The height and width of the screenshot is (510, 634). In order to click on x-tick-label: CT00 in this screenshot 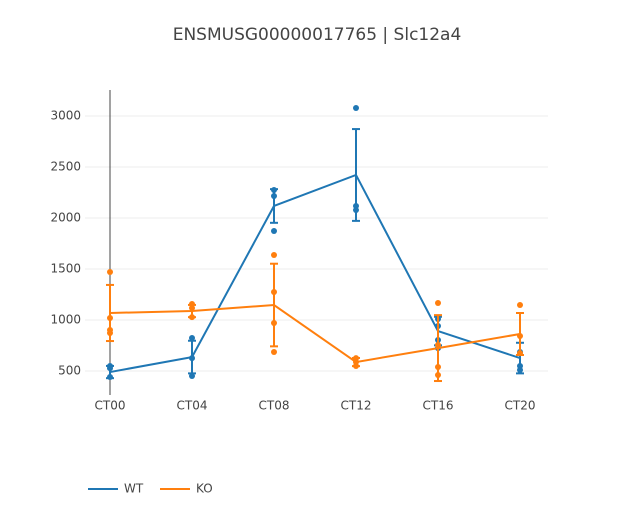, I will do `click(110, 406)`.